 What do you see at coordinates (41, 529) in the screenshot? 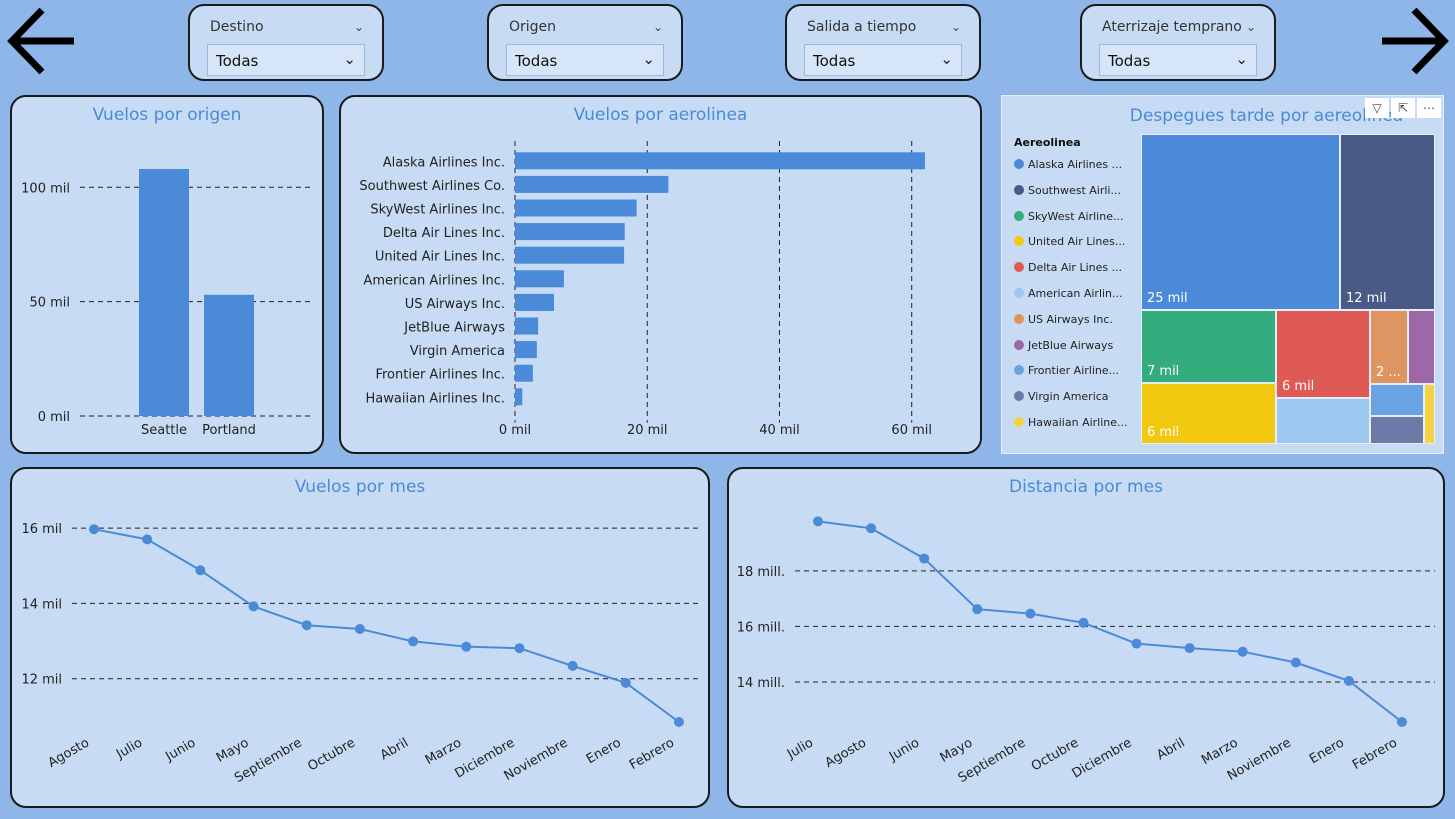
I see `y-tick-label: 16 mil` at bounding box center [41, 529].